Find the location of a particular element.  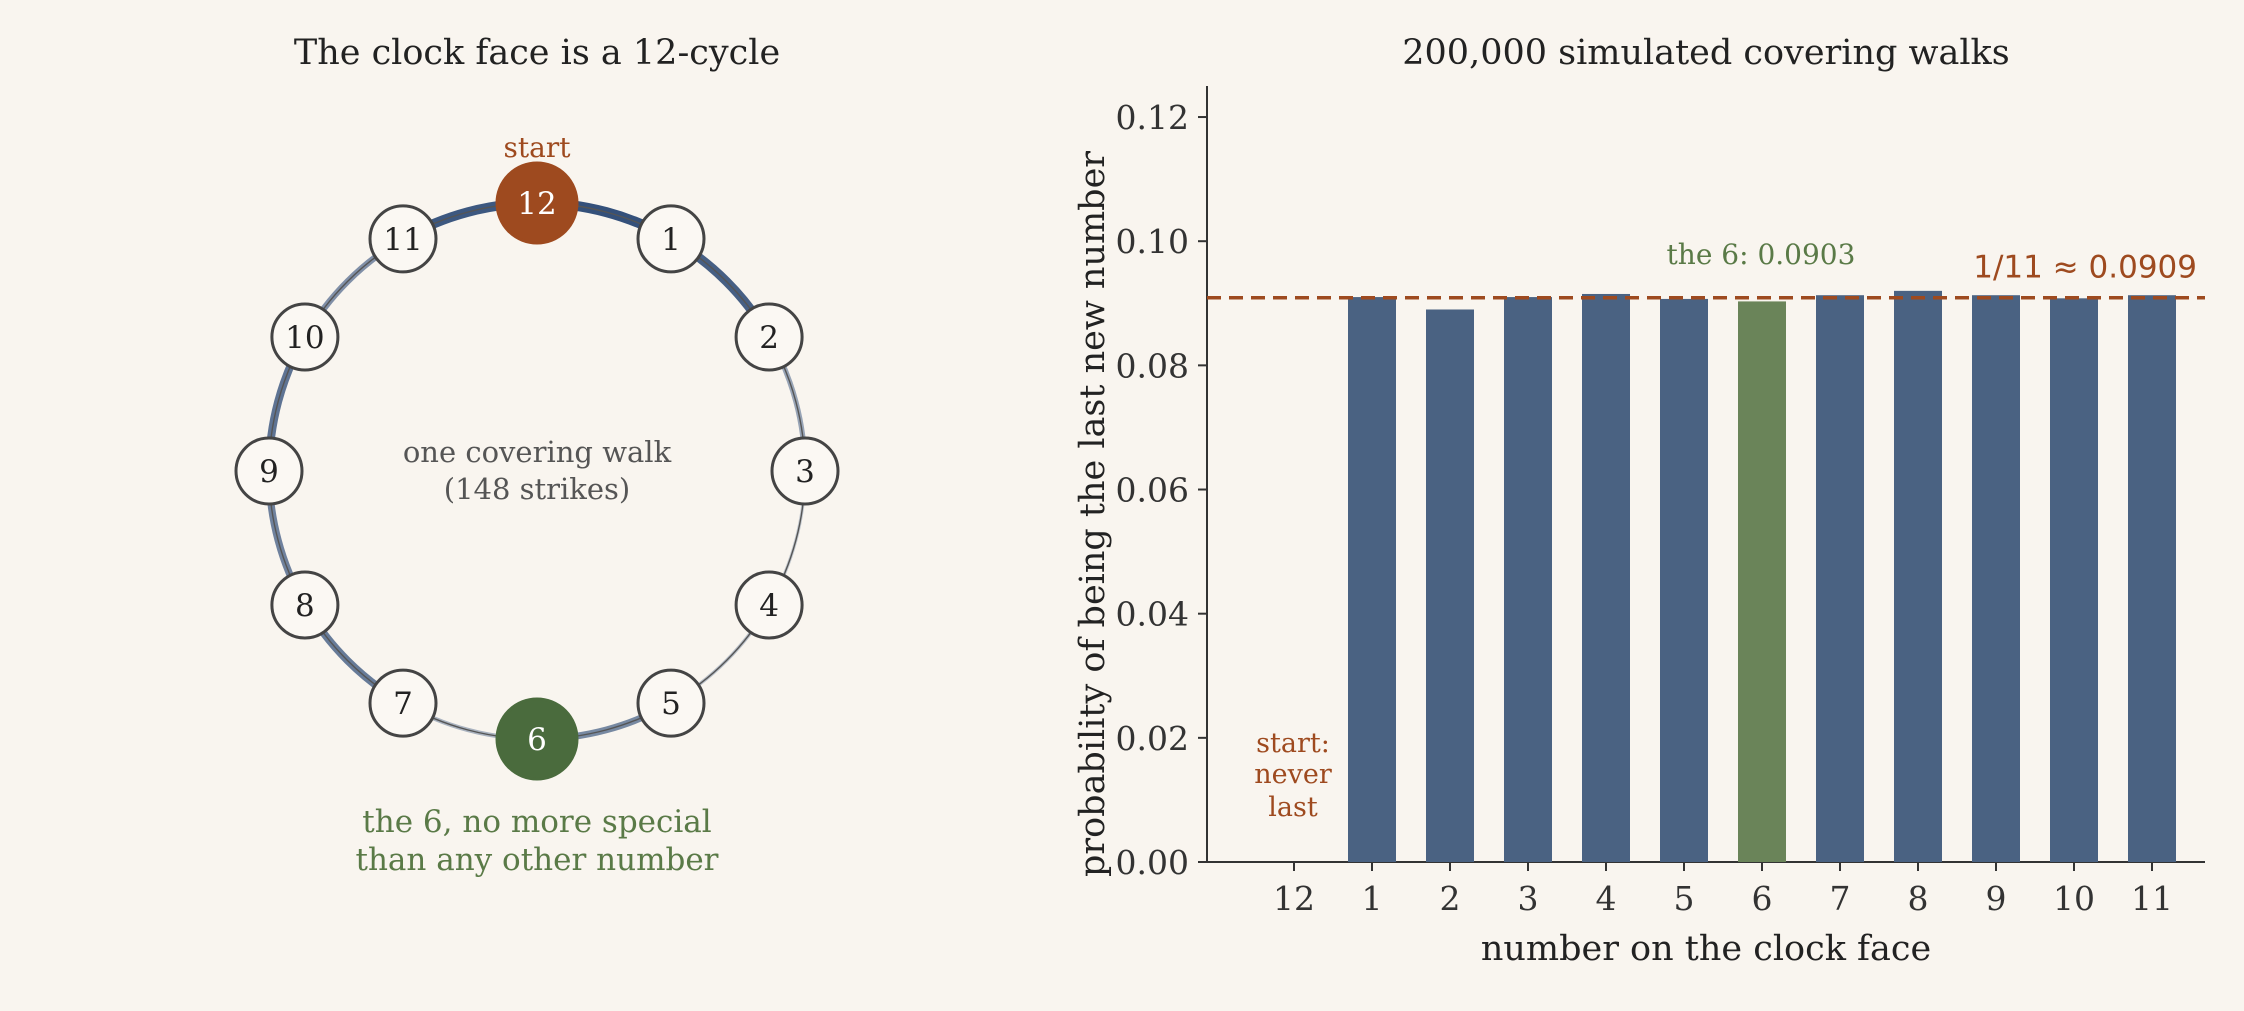

x-tick-label: 9 is located at coordinates (1996, 898).